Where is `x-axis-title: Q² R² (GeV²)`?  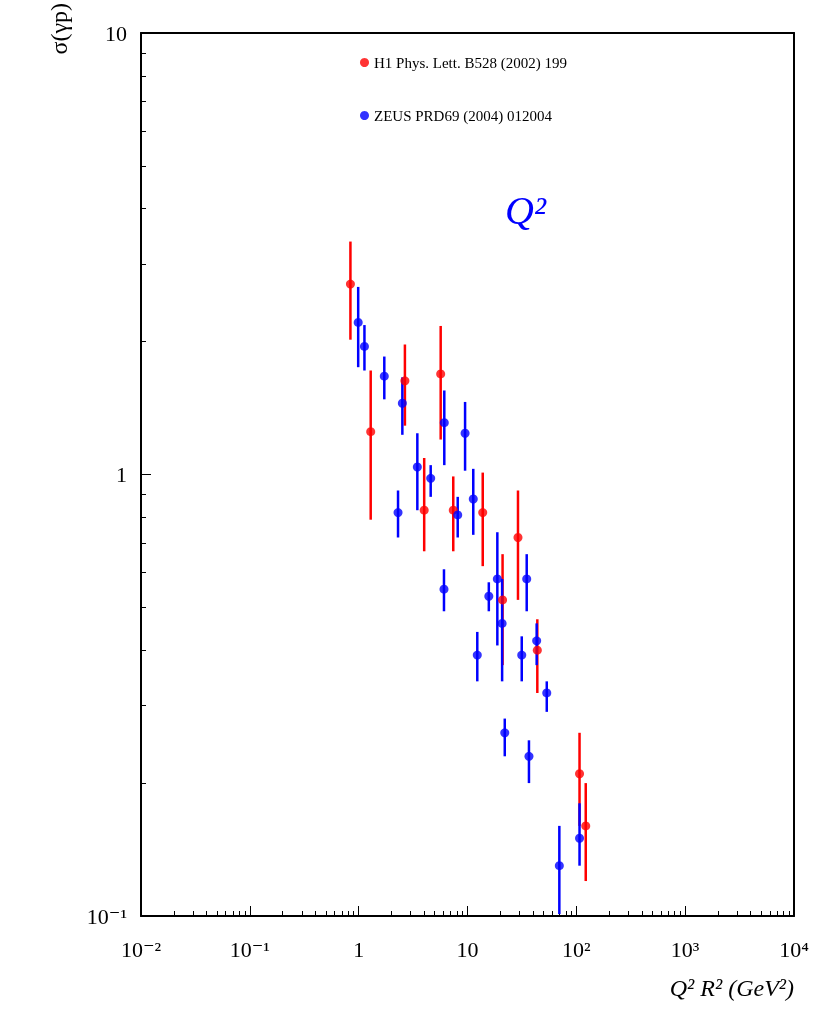 x-axis-title: Q² R² (GeV²) is located at coordinates (731, 988).